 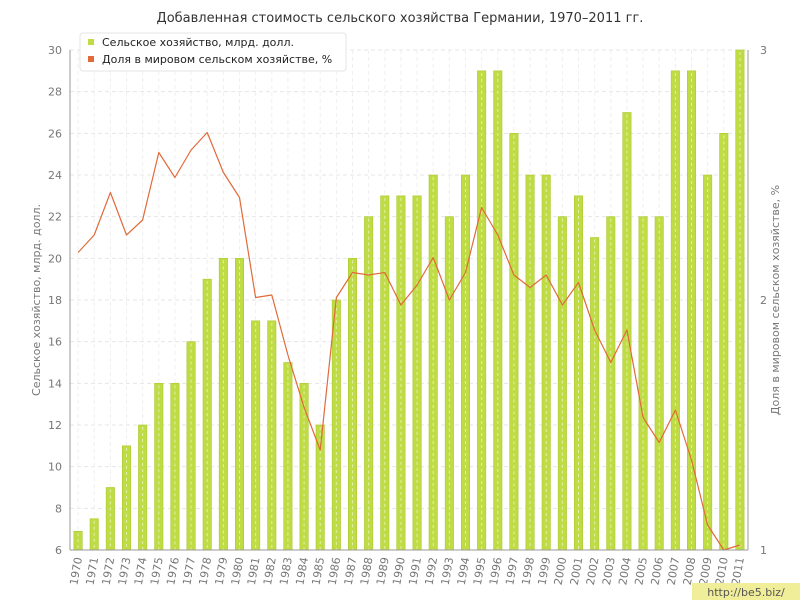 I want to click on x-tick-label: 1991, so click(x=415, y=571).